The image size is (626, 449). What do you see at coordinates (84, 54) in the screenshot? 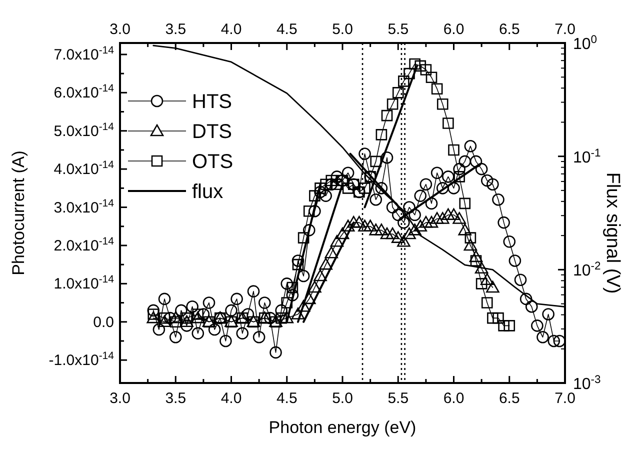
I see `y-tick-label: 7.0x10$^{-14}$` at bounding box center [84, 54].